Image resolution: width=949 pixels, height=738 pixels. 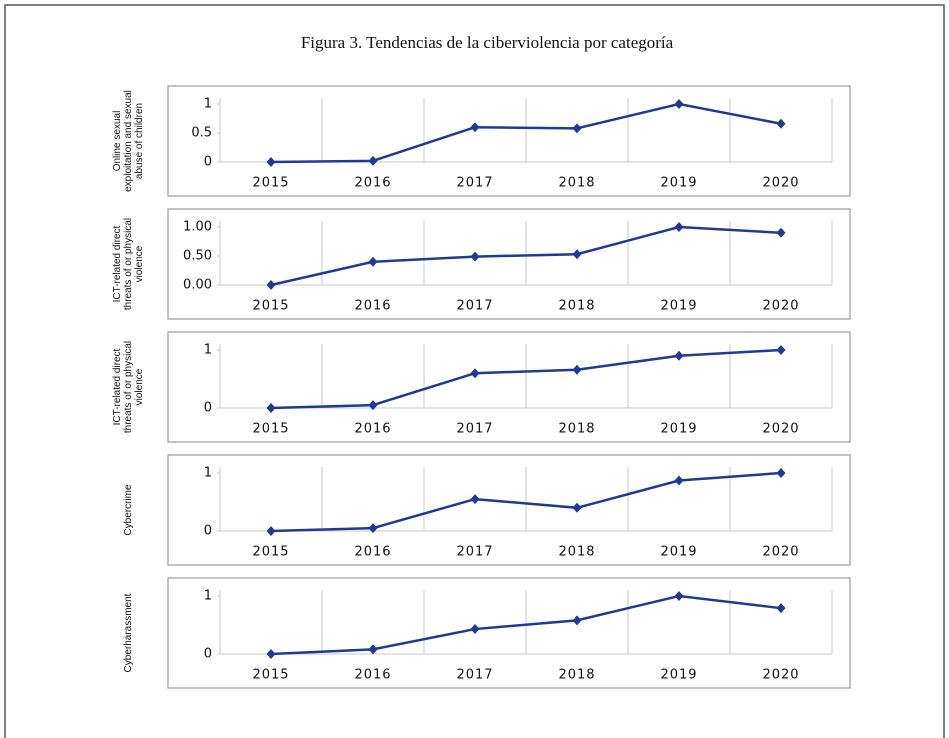 What do you see at coordinates (197, 285) in the screenshot?
I see `y-tick-label: 0.00` at bounding box center [197, 285].